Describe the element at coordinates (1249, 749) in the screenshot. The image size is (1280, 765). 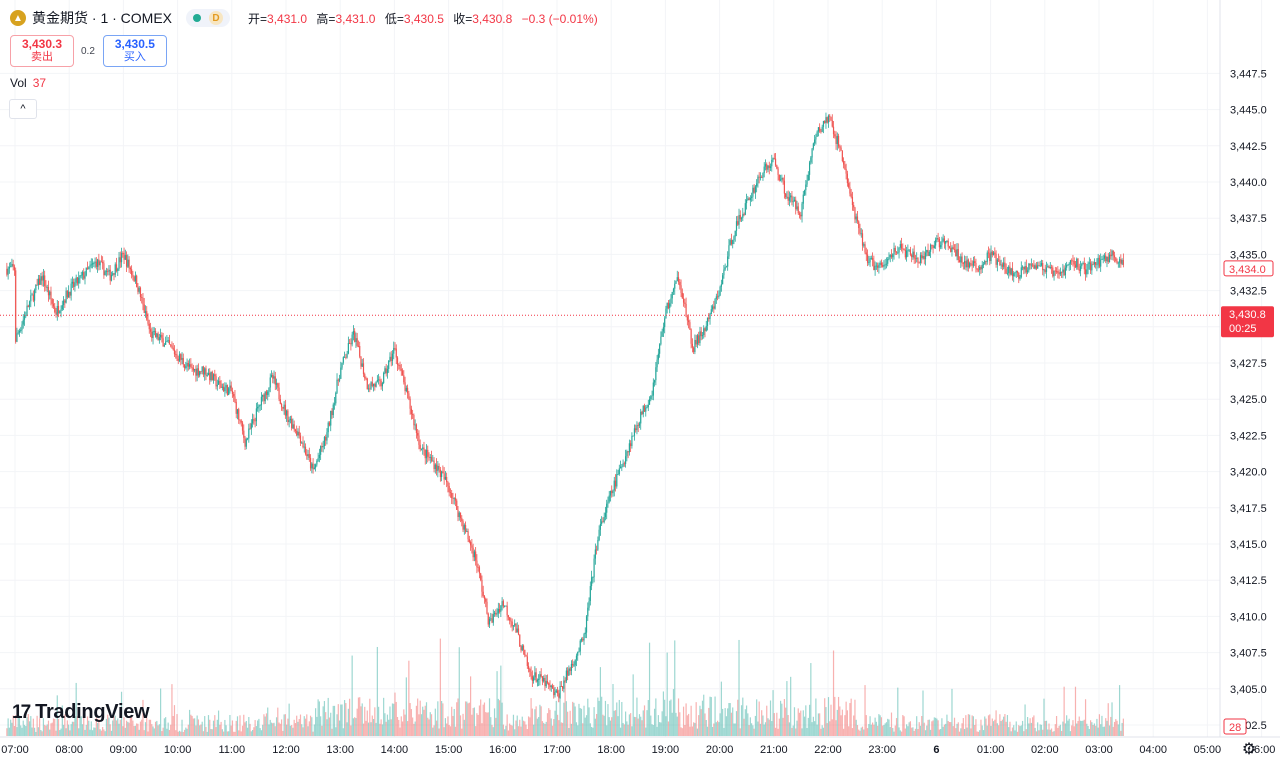
I see `gear-icon: ⚙` at that location.